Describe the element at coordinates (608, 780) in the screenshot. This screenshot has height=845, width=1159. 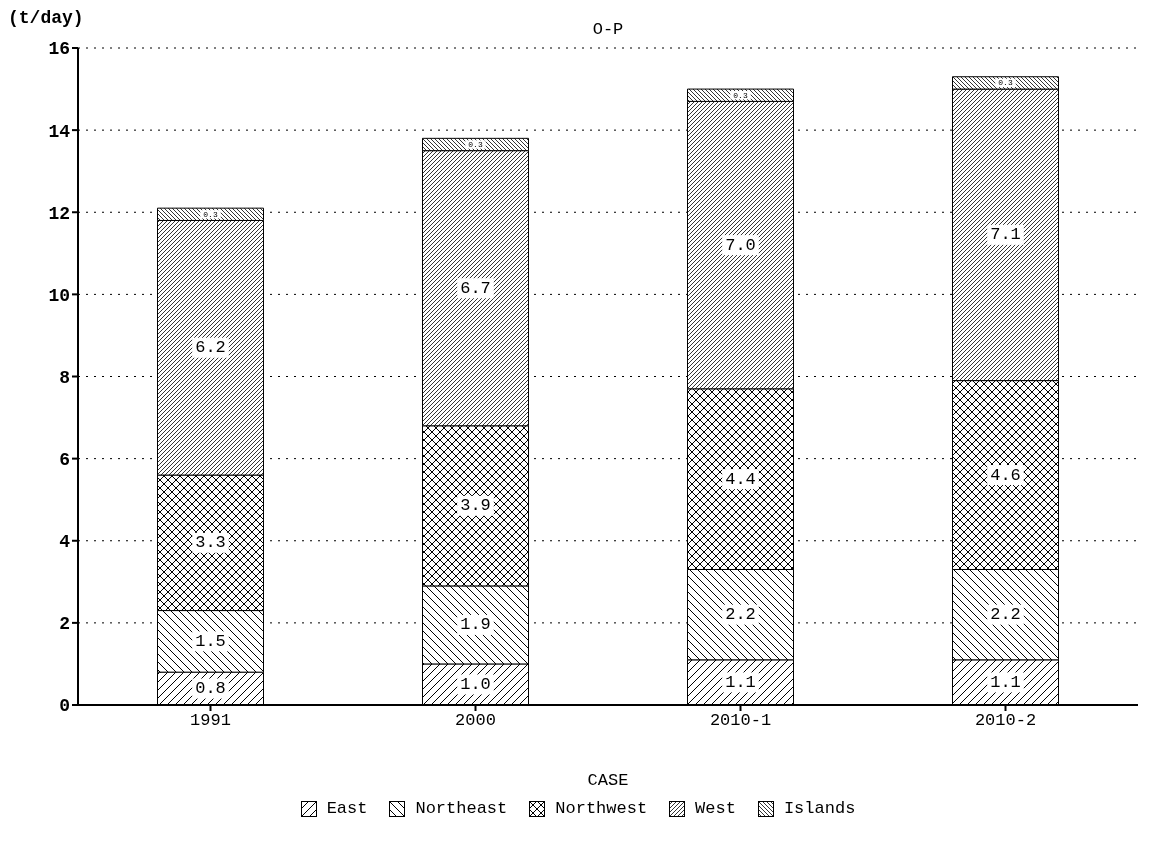
I see `x-axis-title: CASE` at that location.